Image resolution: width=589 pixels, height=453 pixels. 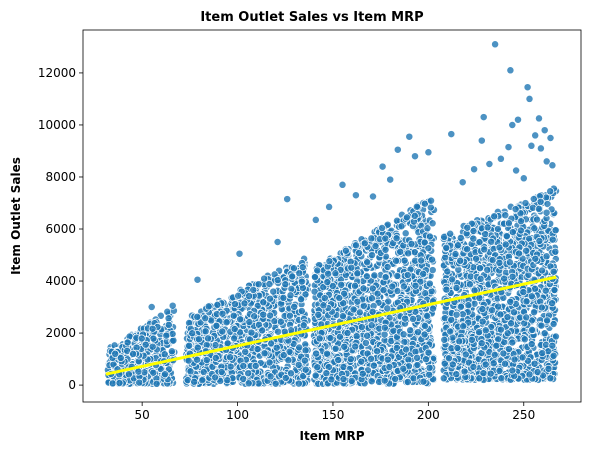 I want to click on x-axis-label: Item MRP, so click(x=332, y=436).